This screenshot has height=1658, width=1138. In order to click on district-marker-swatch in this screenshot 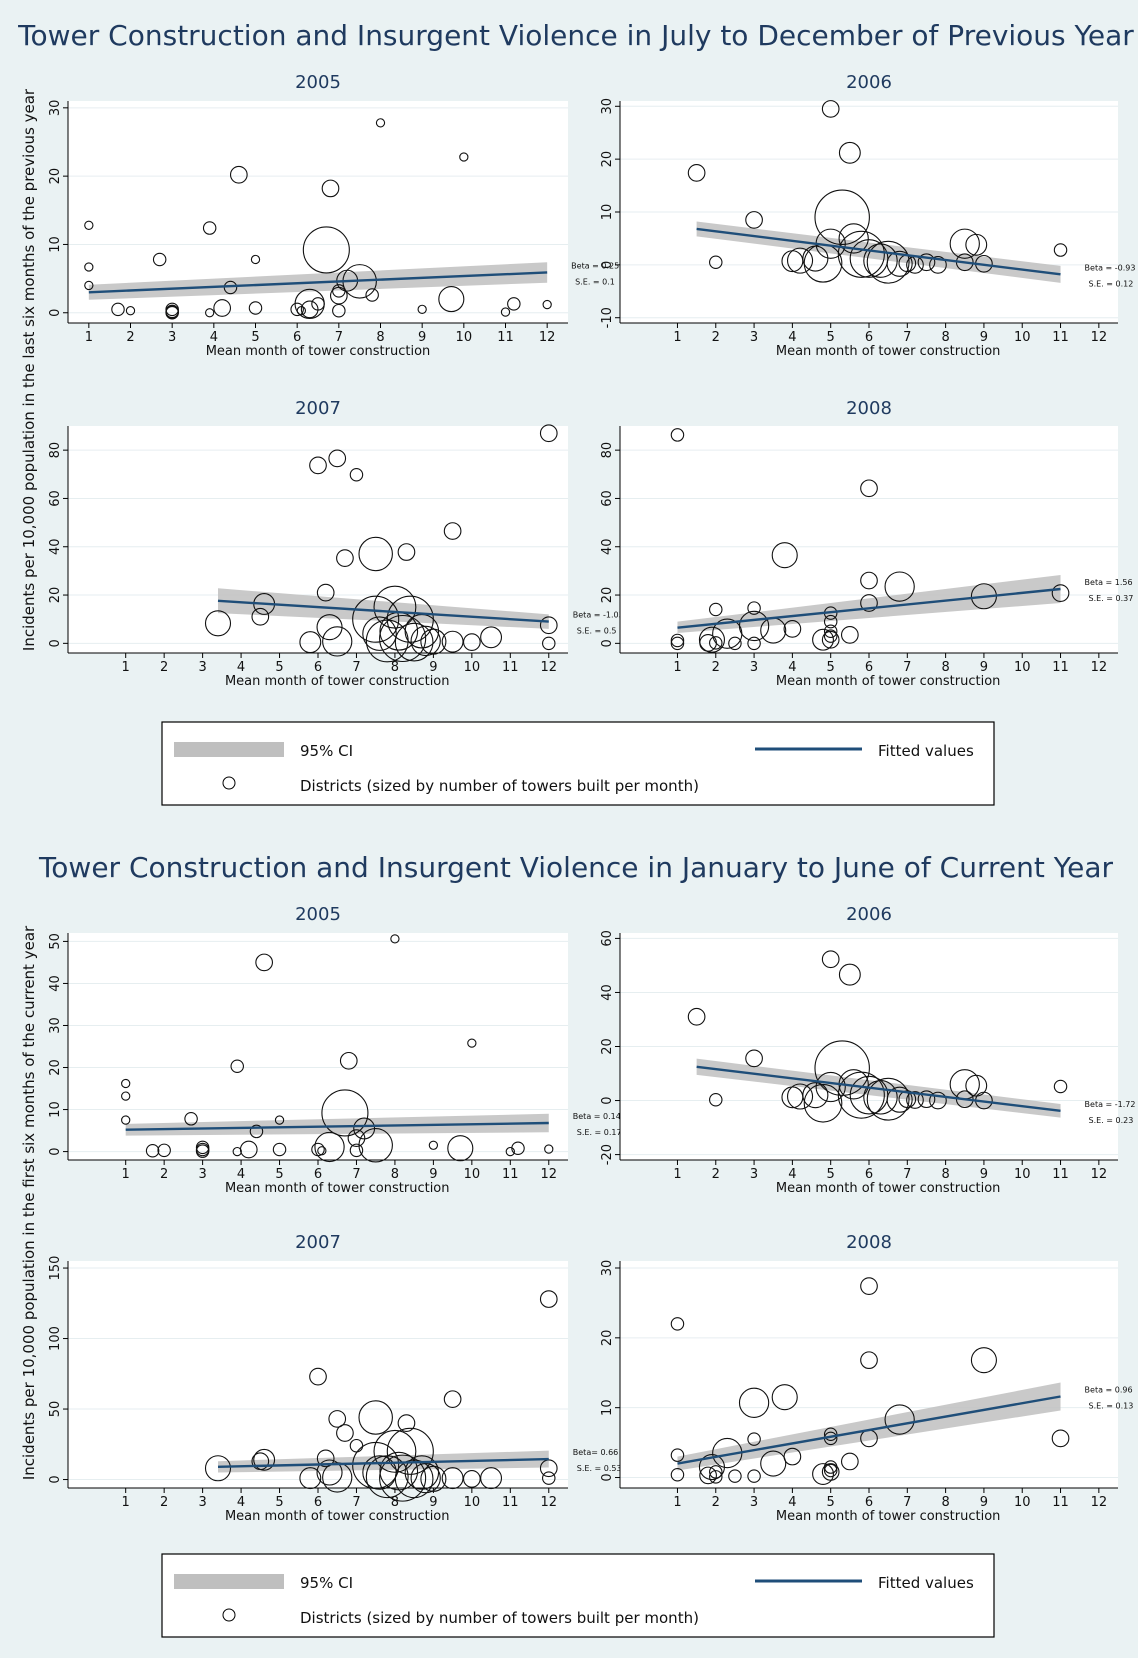, I will do `click(229, 783)`.